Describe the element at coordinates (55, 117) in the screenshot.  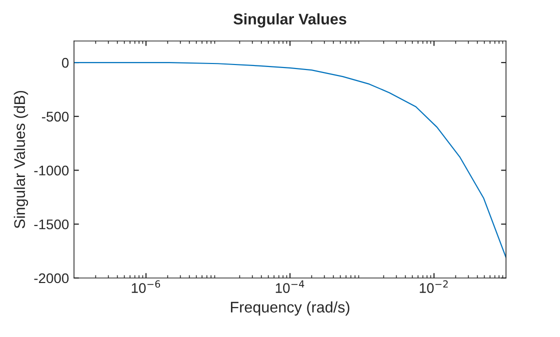
I see `y-tick-label: -500` at that location.